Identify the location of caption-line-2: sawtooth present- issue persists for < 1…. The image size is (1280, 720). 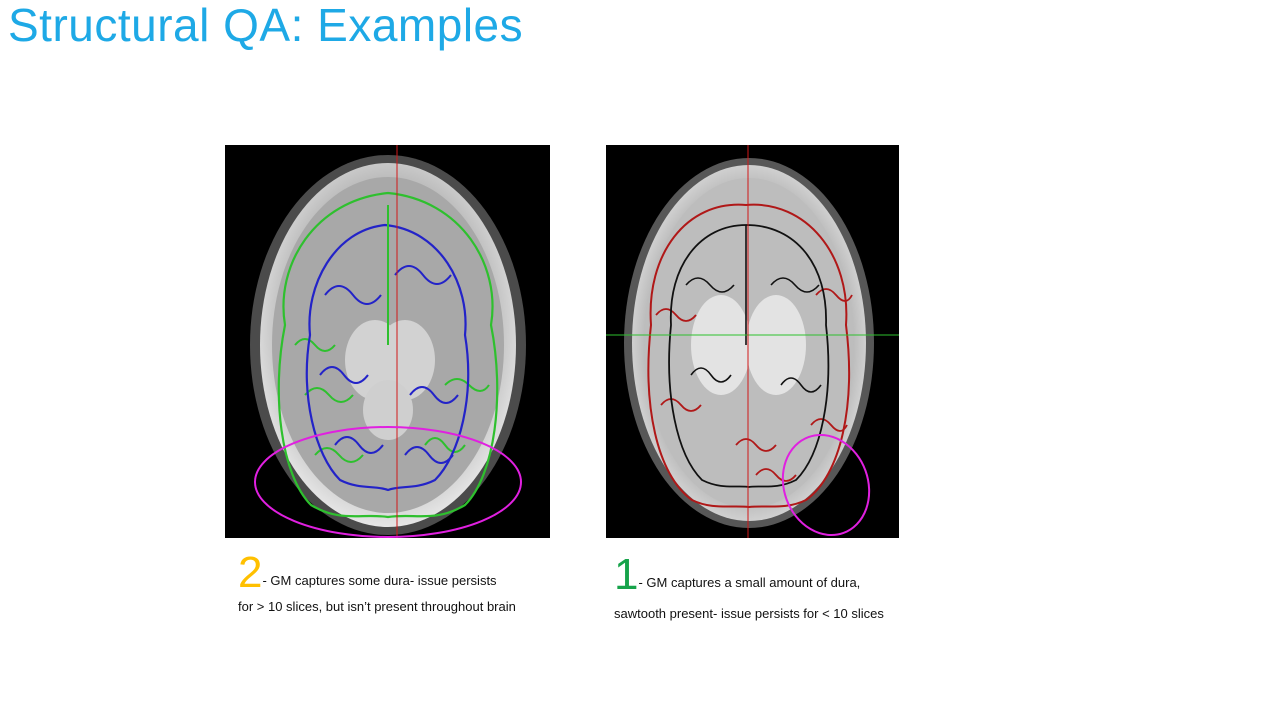
(774, 614).